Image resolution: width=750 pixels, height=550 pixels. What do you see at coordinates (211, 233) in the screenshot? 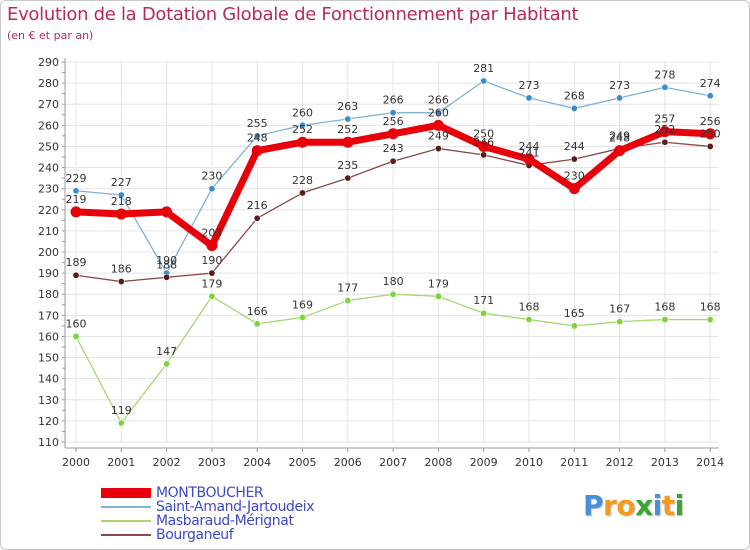
I see `data-label-montboucher: 203` at bounding box center [211, 233].